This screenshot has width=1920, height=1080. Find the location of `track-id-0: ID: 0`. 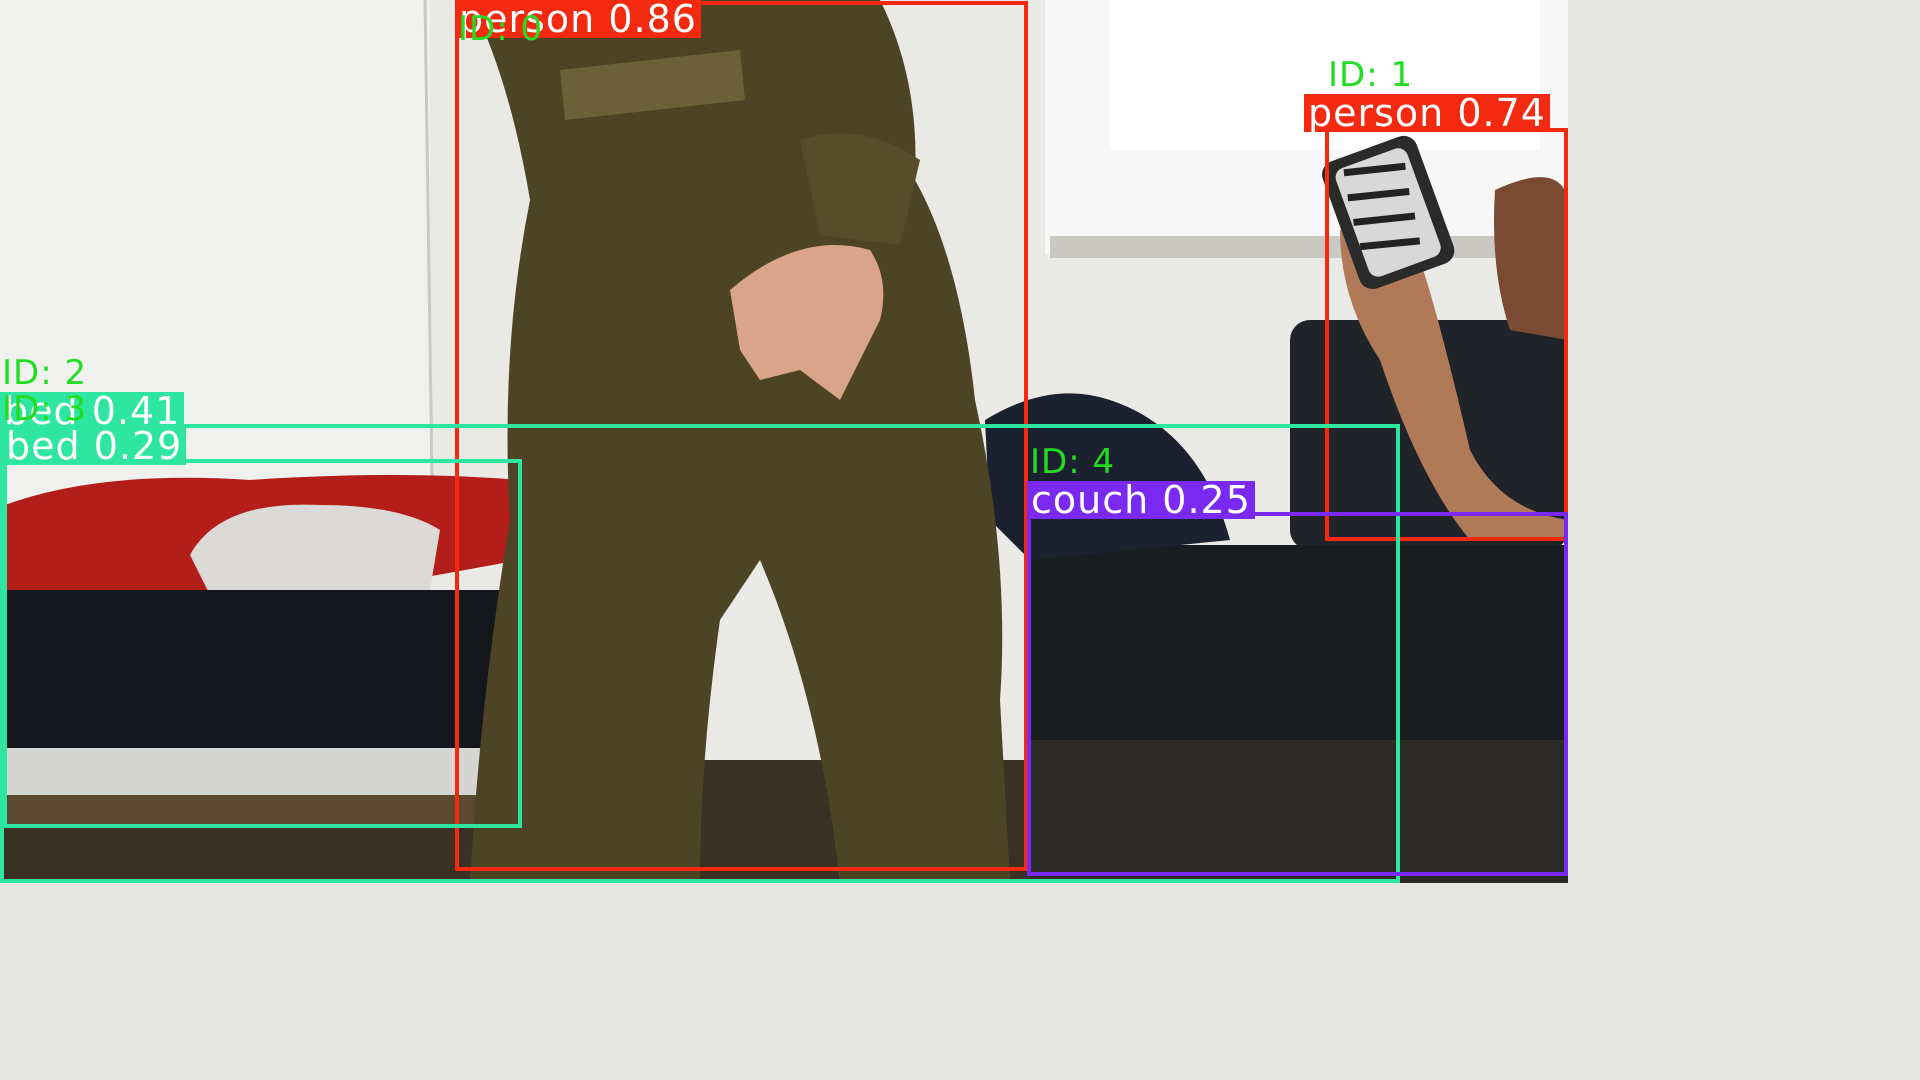

track-id-0: ID: 0 is located at coordinates (501, 29).